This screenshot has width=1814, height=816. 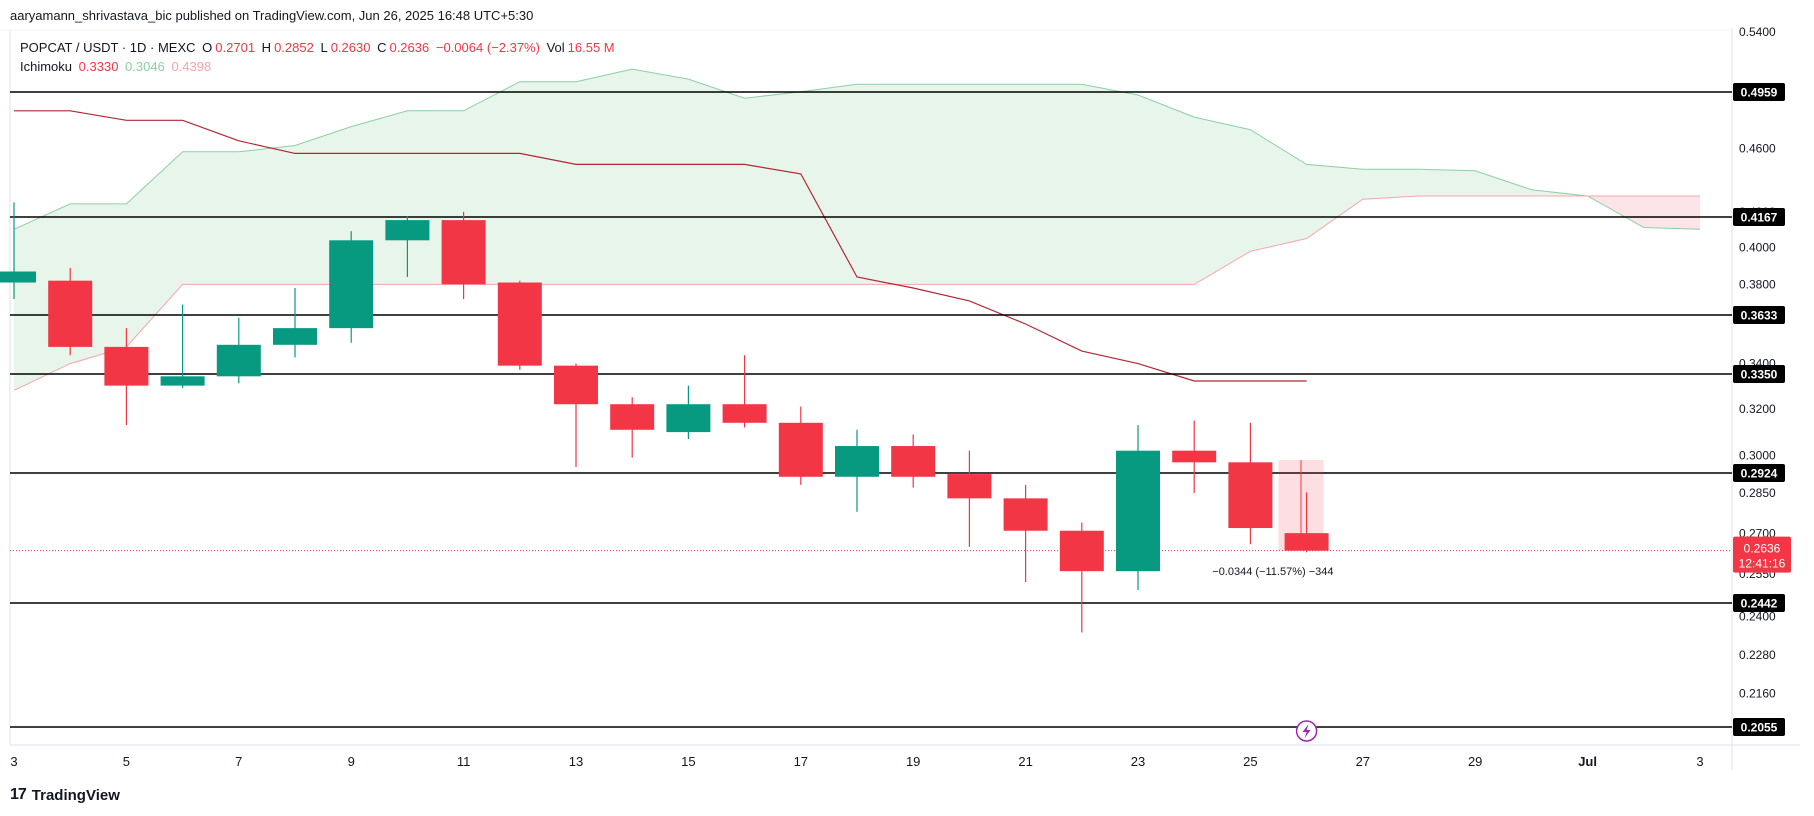 I want to click on open-value: 0.2701, so click(x=235, y=47).